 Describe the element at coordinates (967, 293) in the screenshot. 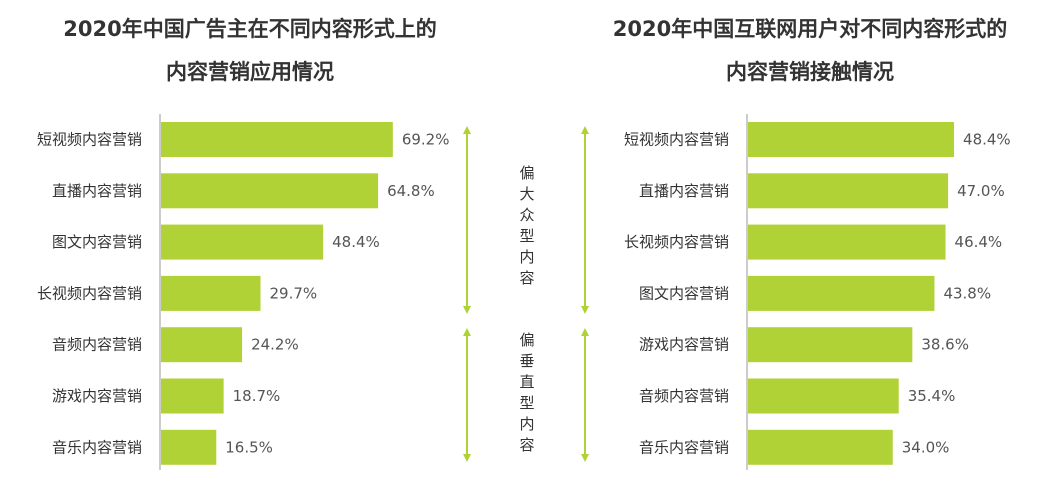

I see `right-value-label: 43.8%` at that location.